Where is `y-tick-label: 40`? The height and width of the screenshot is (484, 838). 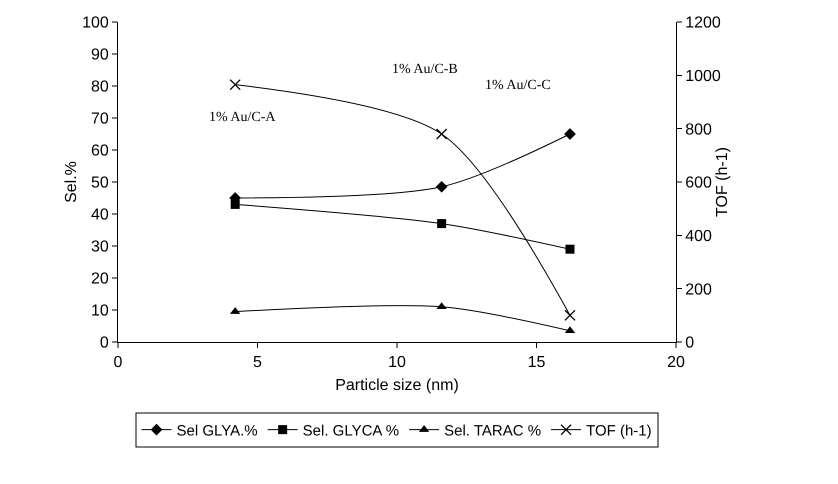 y-tick-label: 40 is located at coordinates (100, 215).